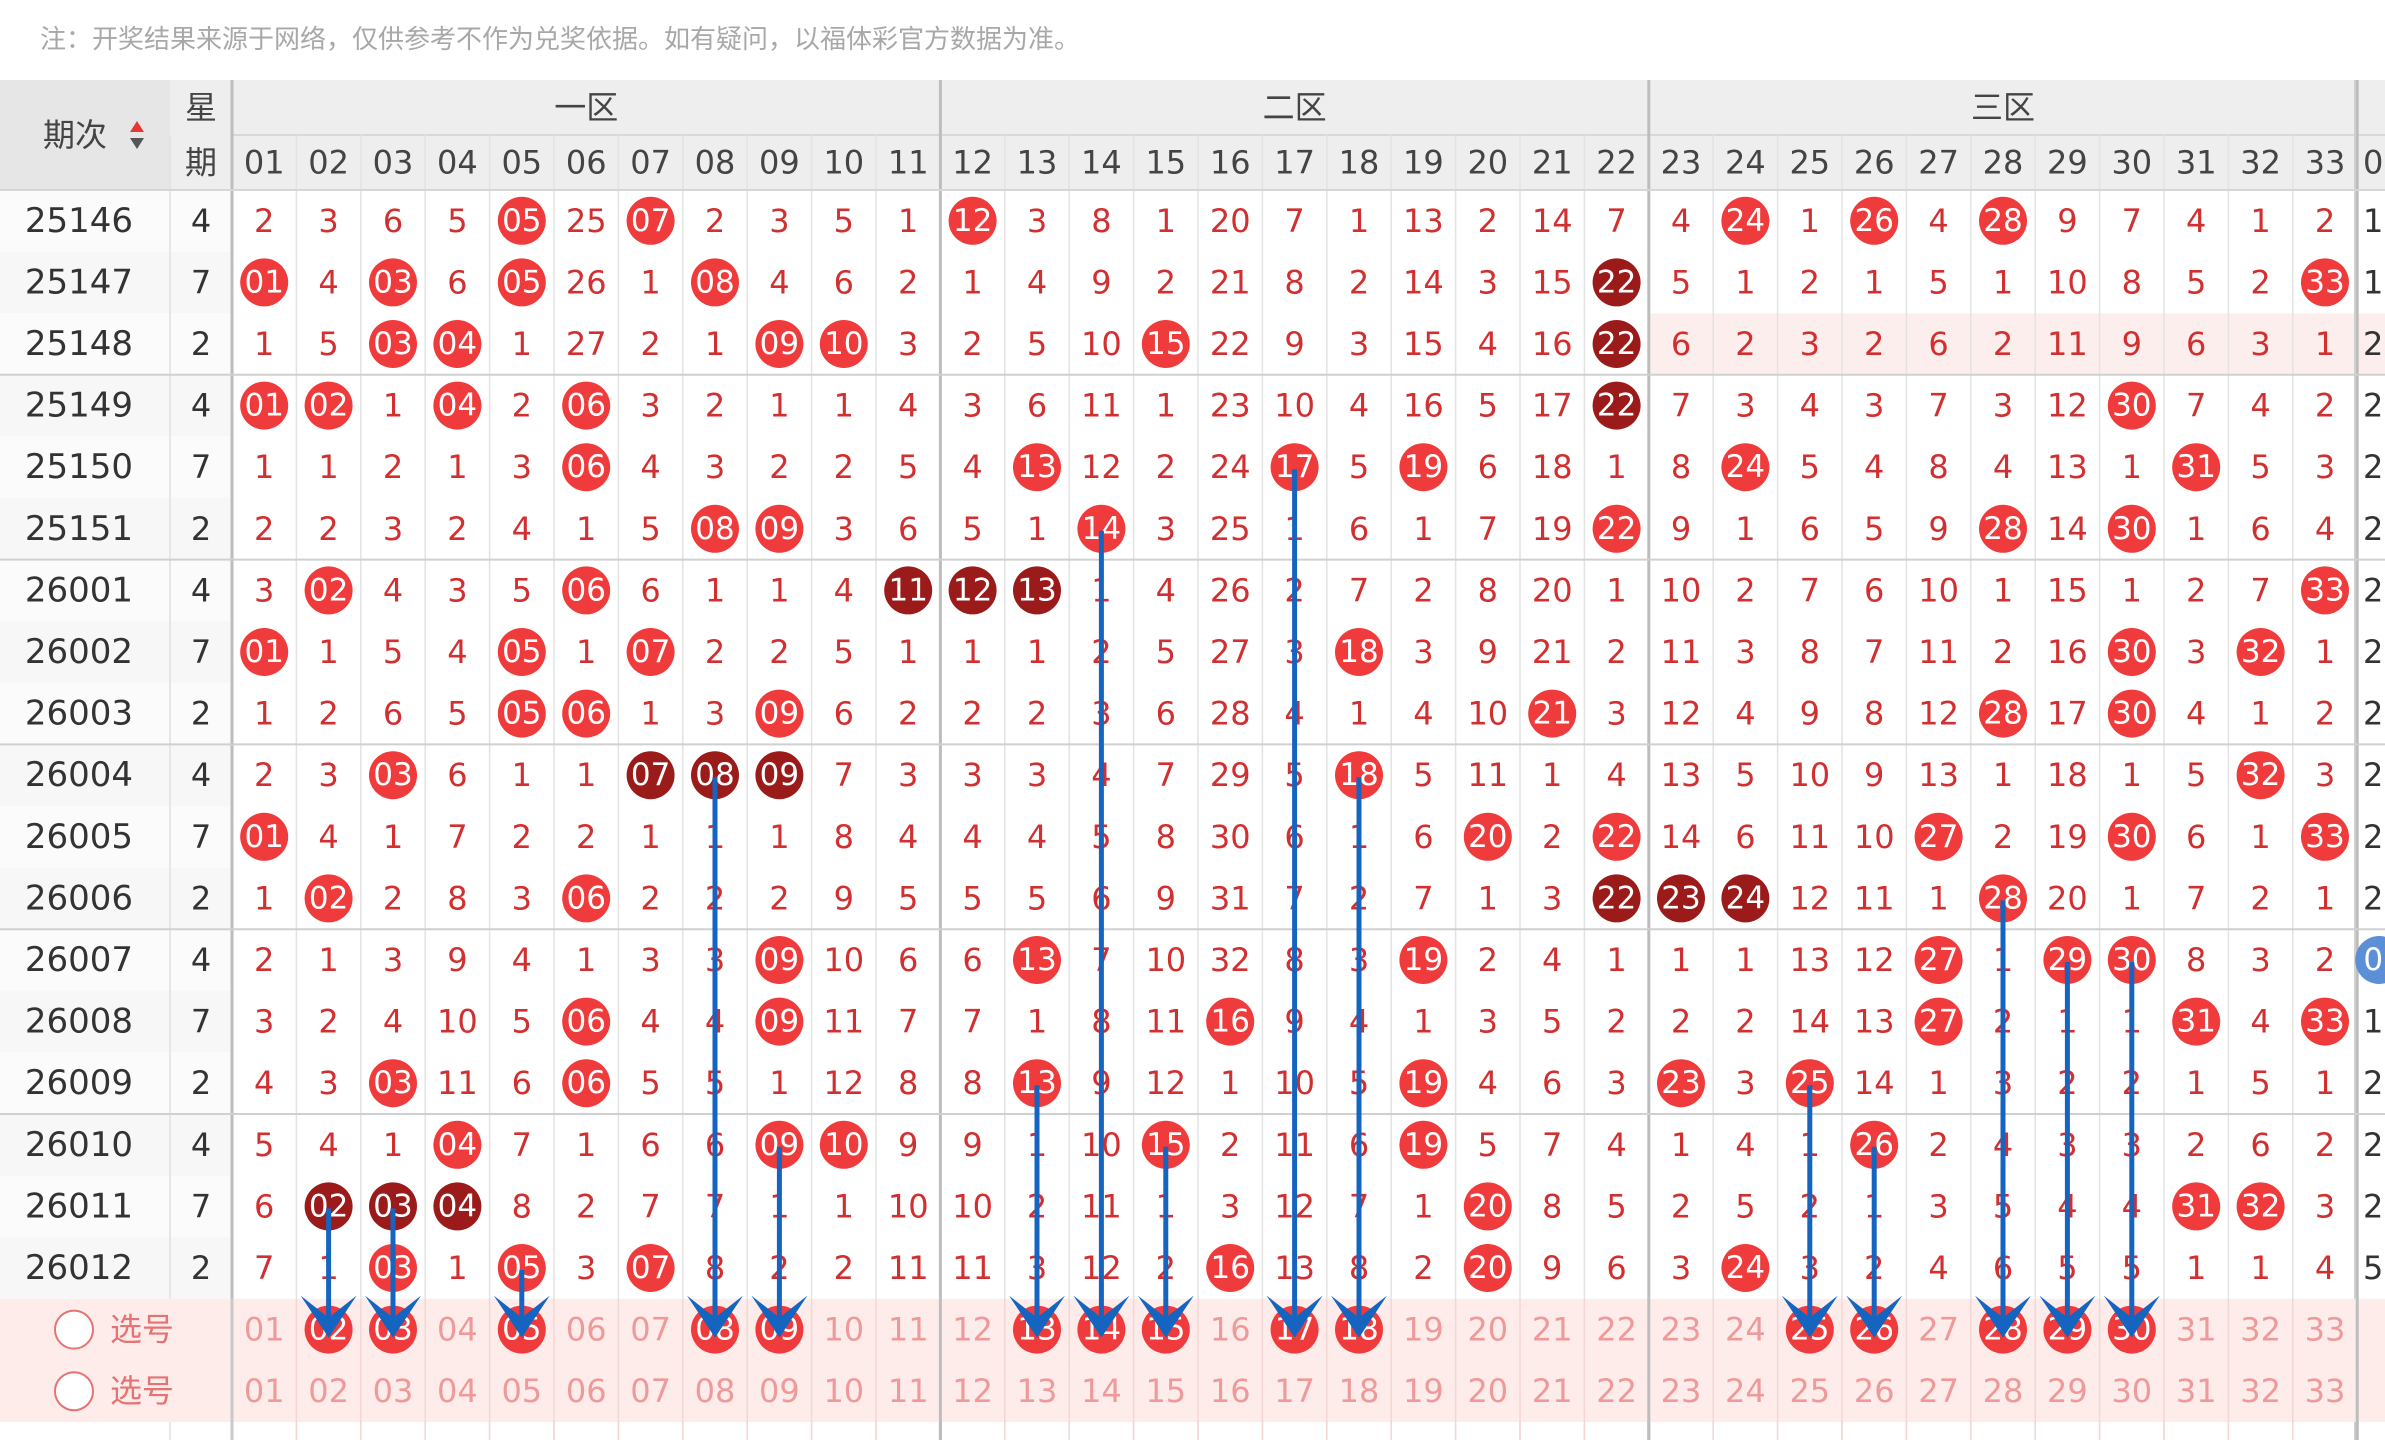 This screenshot has height=1440, width=2385. I want to click on miss-count: 9, so click(844, 898).